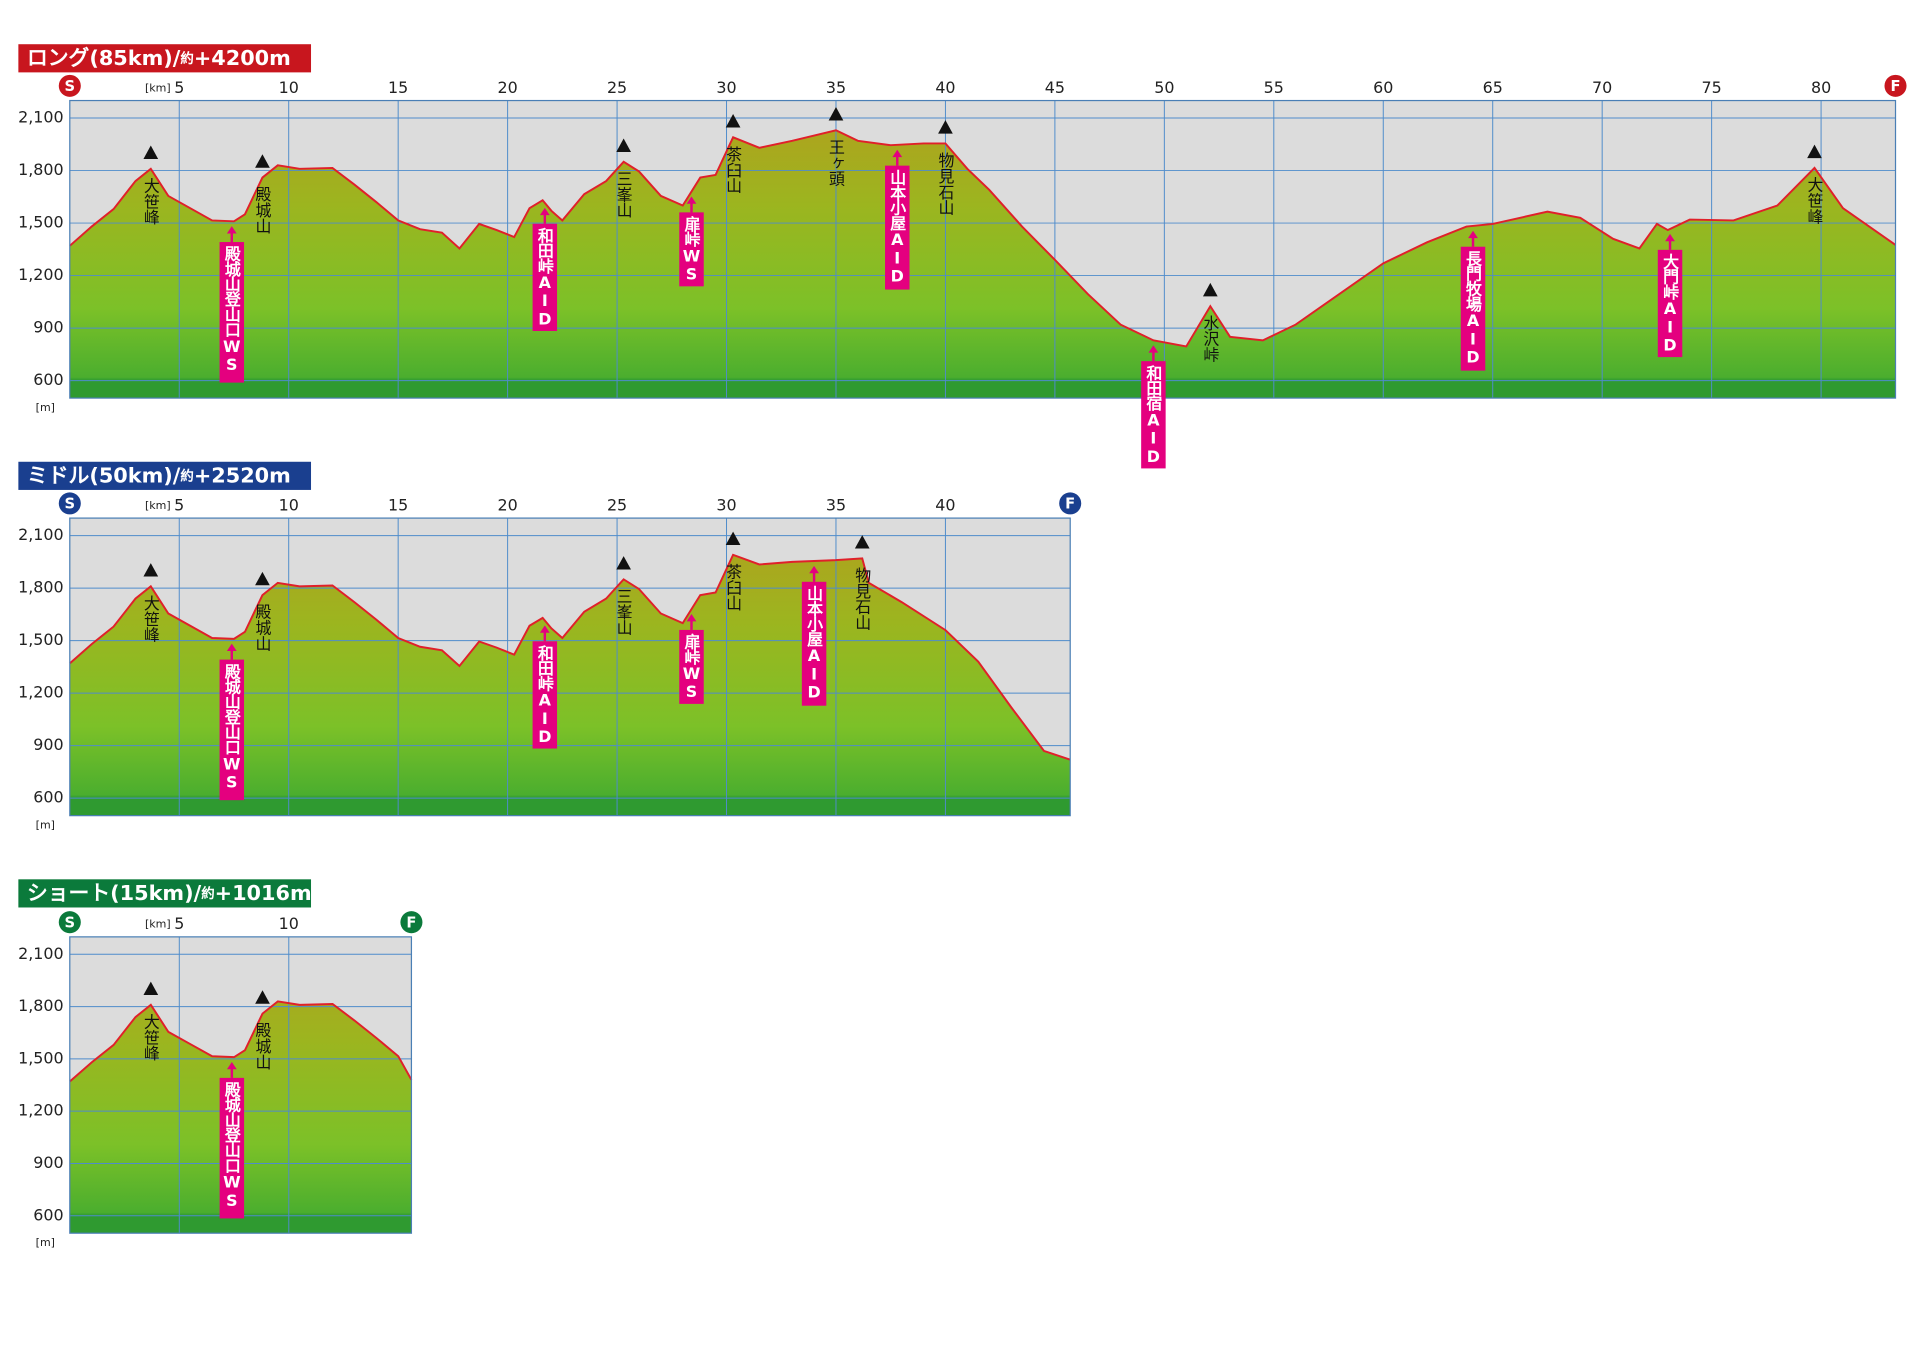 The image size is (1920, 1357). I want to click on peak-label: 殿城山, so click(262, 628).